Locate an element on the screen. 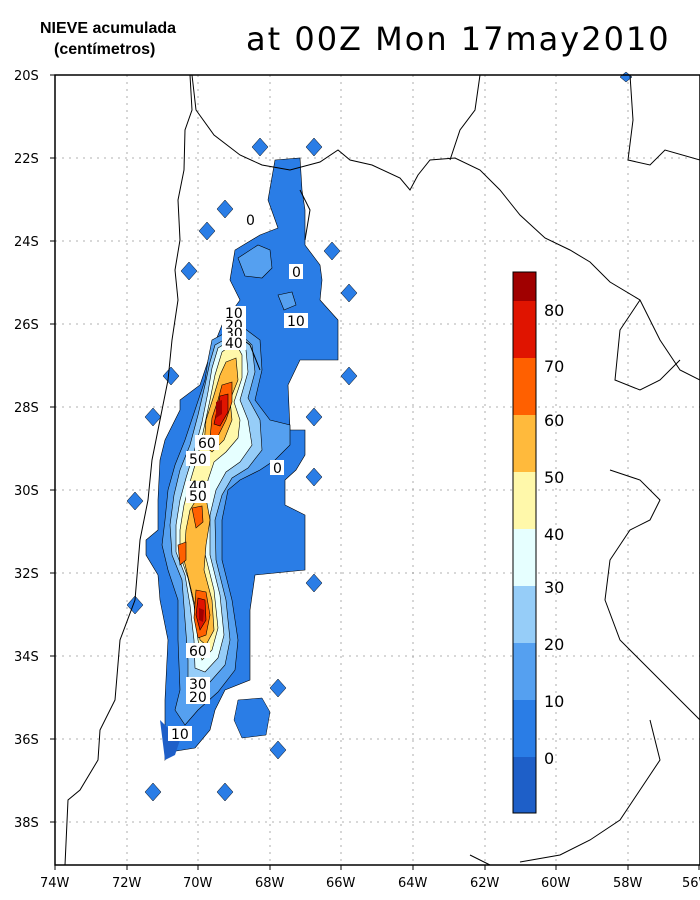 This screenshot has width=700, height=900. y-tick-label: 30S is located at coordinates (26, 491).